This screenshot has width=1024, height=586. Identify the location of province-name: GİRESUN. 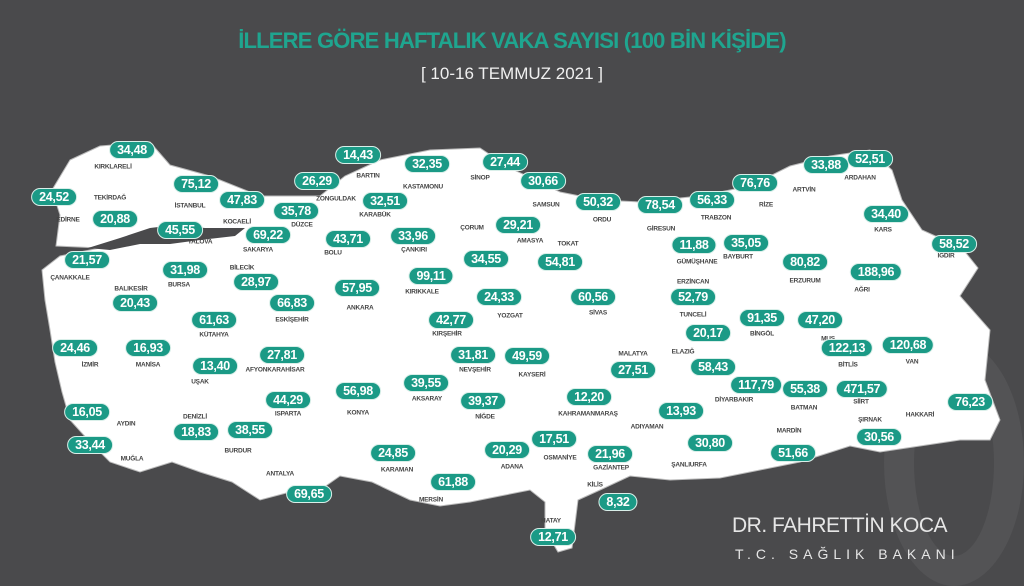
(661, 229).